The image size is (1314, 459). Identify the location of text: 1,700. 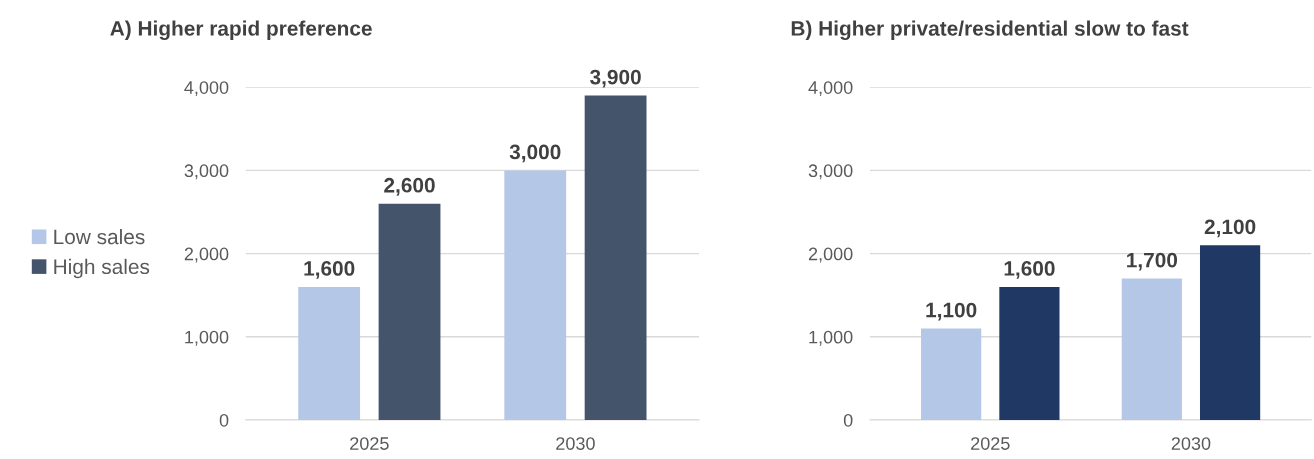
(1152, 261).